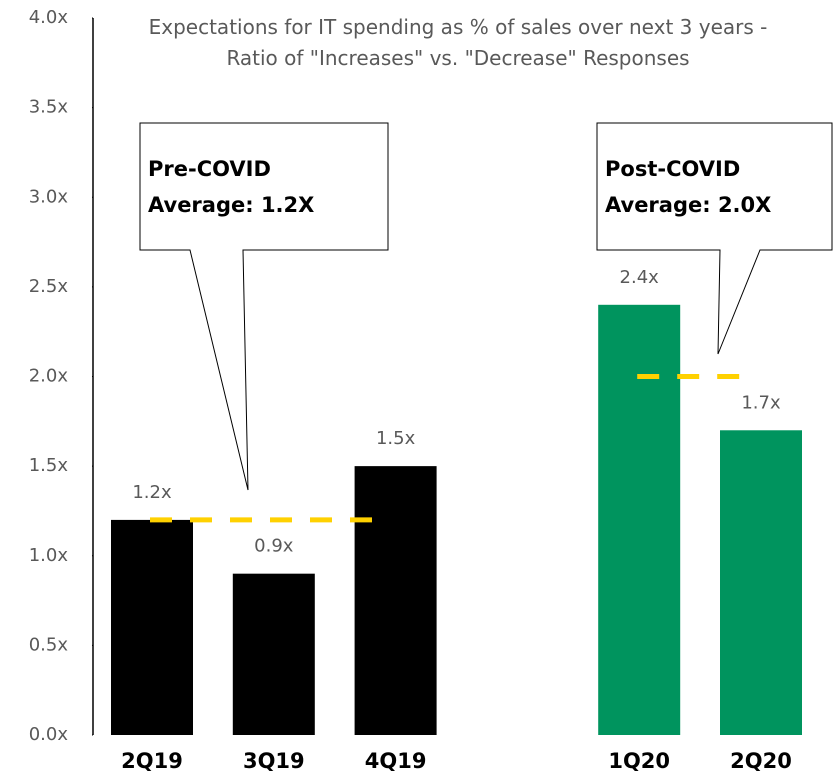  I want to click on x-tick-label: 2Q19, so click(152, 761).